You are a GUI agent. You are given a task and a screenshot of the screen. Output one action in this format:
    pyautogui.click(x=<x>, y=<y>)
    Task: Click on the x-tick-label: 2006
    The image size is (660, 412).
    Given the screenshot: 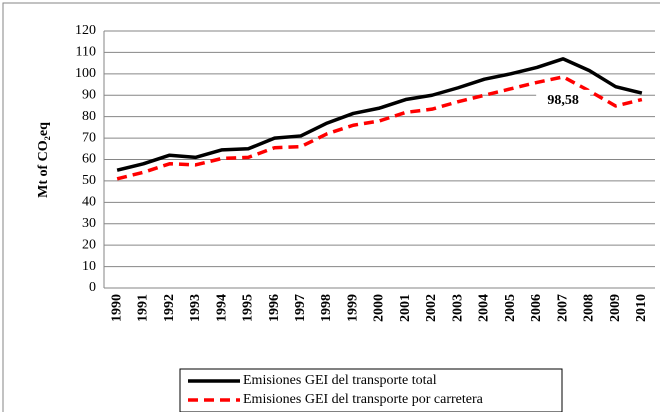 What is the action you would take?
    pyautogui.click(x=536, y=308)
    